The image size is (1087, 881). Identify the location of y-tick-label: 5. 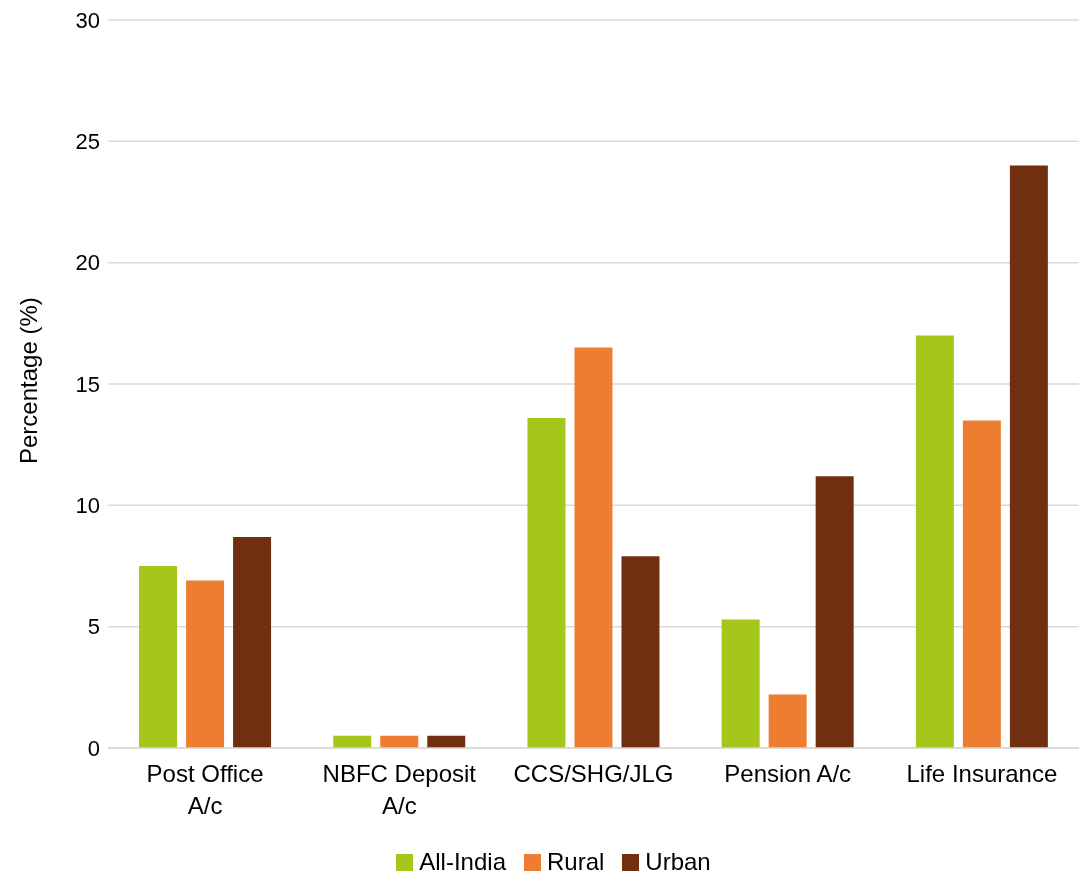
(93, 627).